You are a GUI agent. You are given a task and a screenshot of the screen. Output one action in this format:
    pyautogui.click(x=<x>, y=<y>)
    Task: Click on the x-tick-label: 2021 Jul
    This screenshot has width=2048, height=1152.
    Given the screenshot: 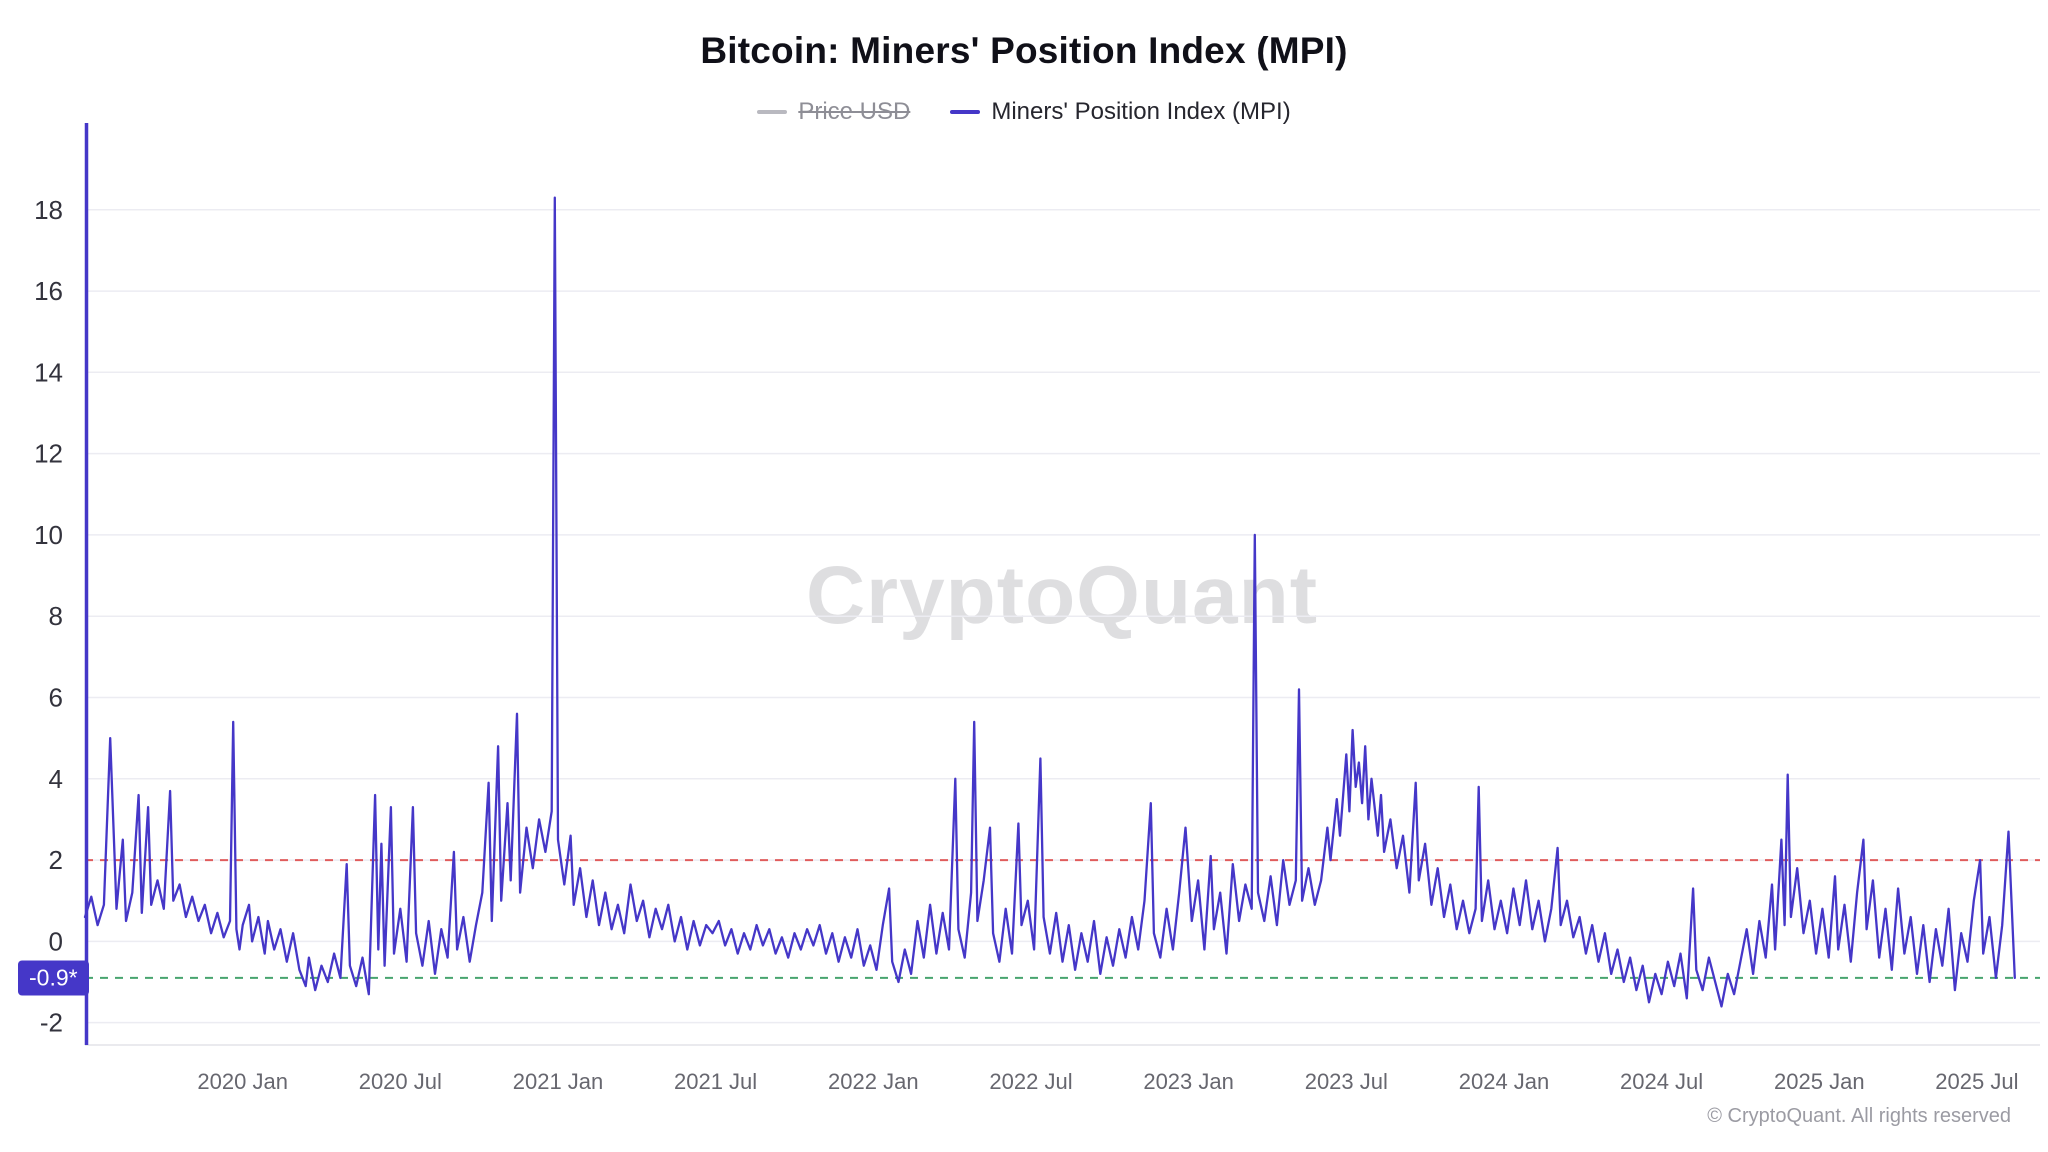 What is the action you would take?
    pyautogui.click(x=715, y=1081)
    